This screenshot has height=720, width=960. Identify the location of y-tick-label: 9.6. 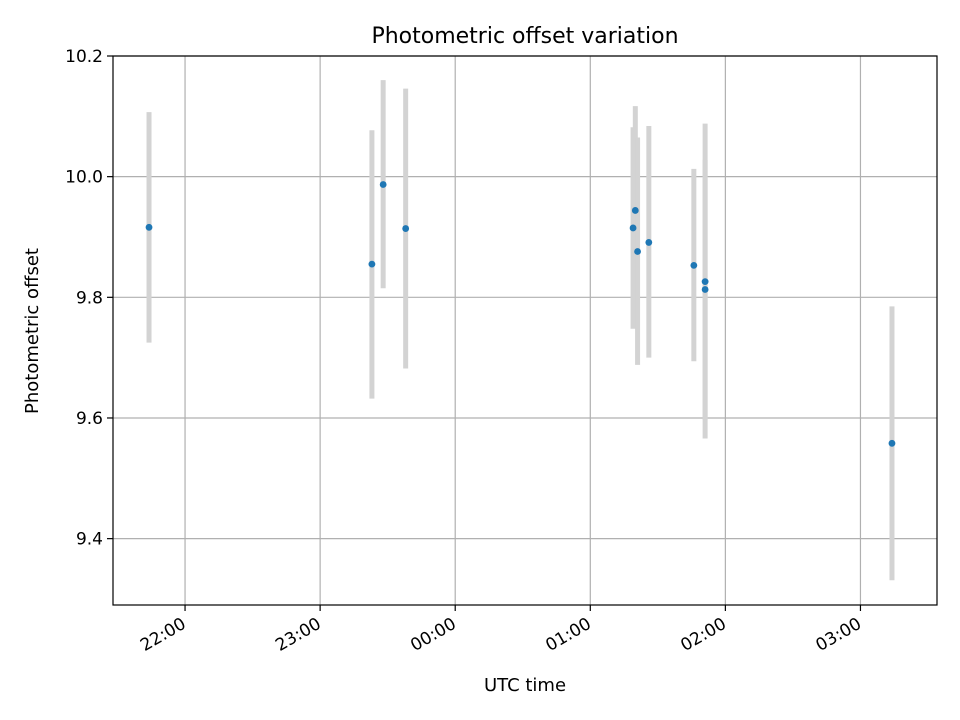
(89, 419).